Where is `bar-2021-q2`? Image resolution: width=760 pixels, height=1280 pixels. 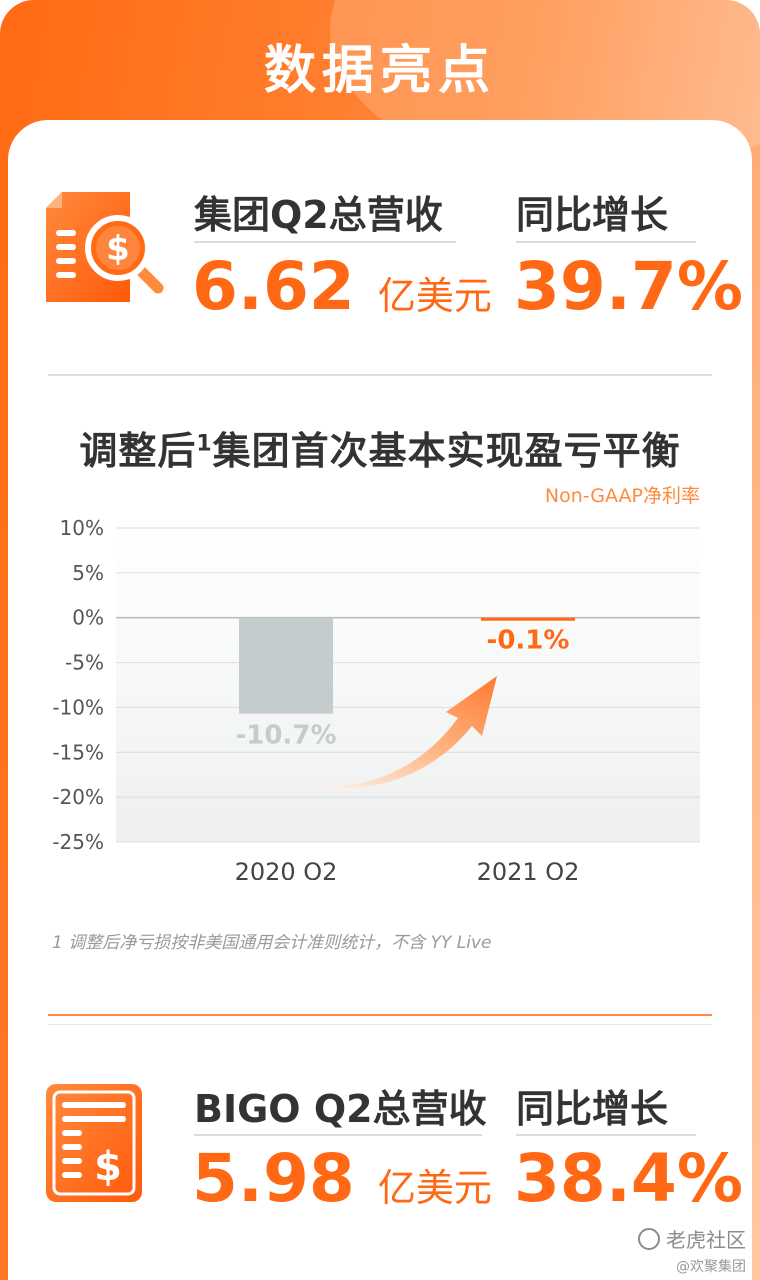
bar-2021-q2 is located at coordinates (528, 619).